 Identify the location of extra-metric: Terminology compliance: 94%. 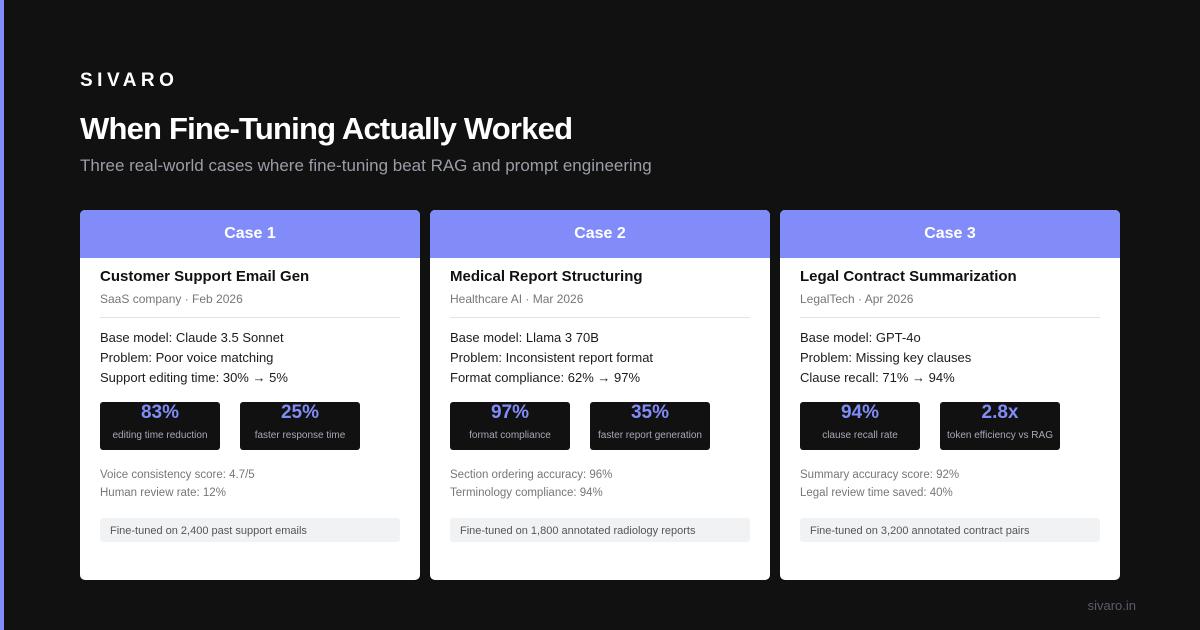
(526, 493).